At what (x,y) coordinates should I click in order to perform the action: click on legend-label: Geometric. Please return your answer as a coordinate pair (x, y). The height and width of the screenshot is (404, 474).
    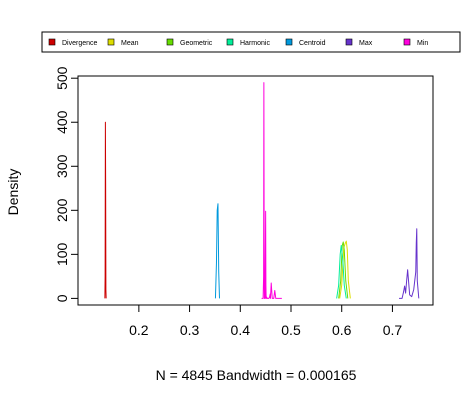
    Looking at the image, I should click on (196, 43).